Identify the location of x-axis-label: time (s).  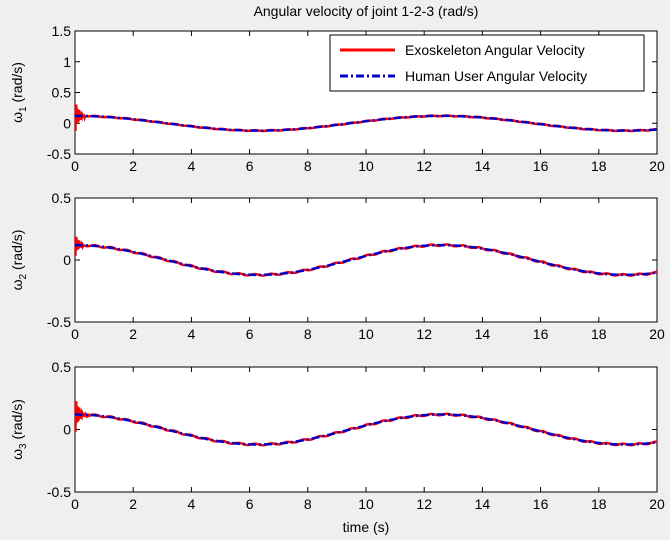
(366, 527).